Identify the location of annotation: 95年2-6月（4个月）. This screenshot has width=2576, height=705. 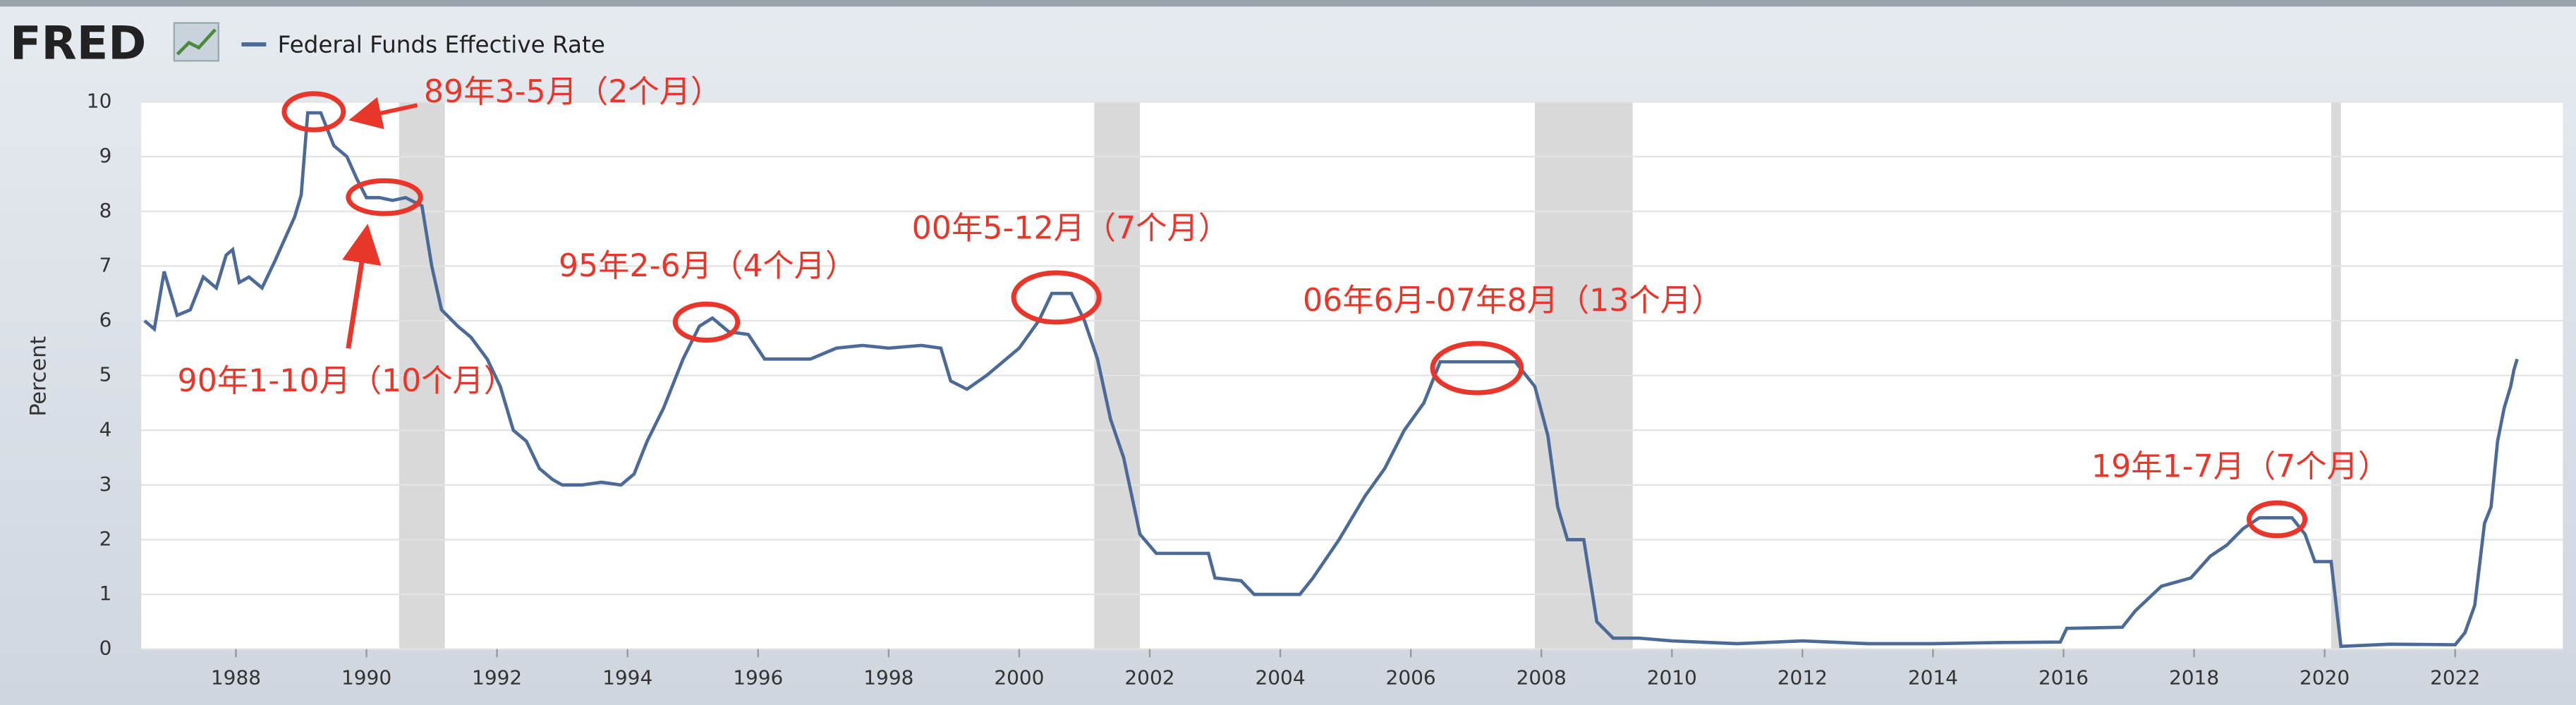
(707, 266).